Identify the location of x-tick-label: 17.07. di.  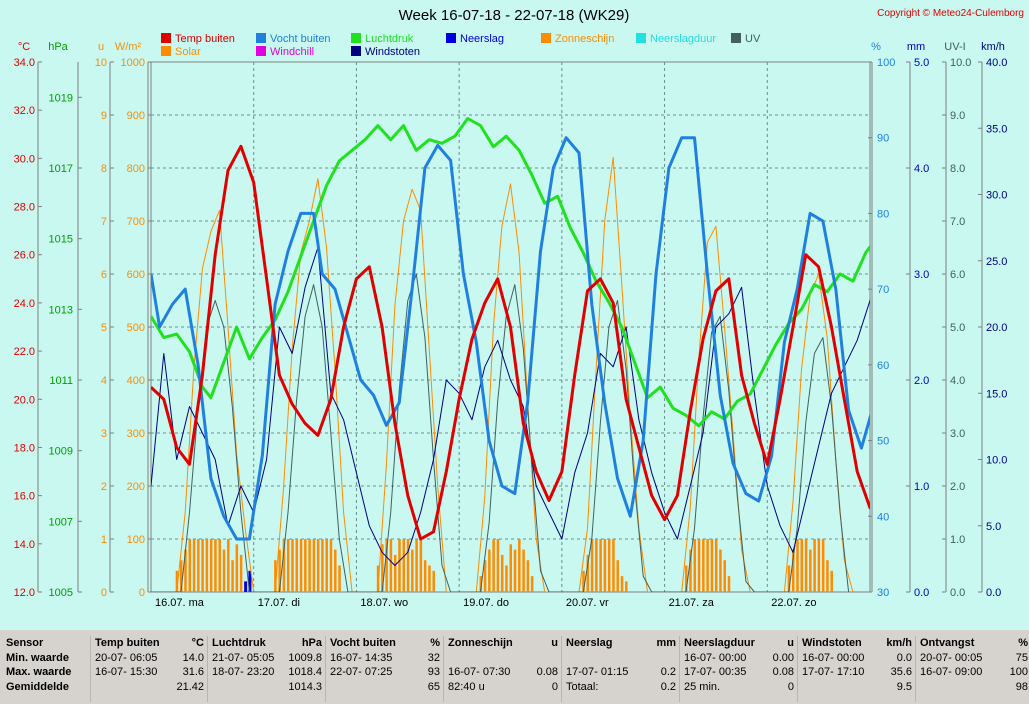
(279, 603).